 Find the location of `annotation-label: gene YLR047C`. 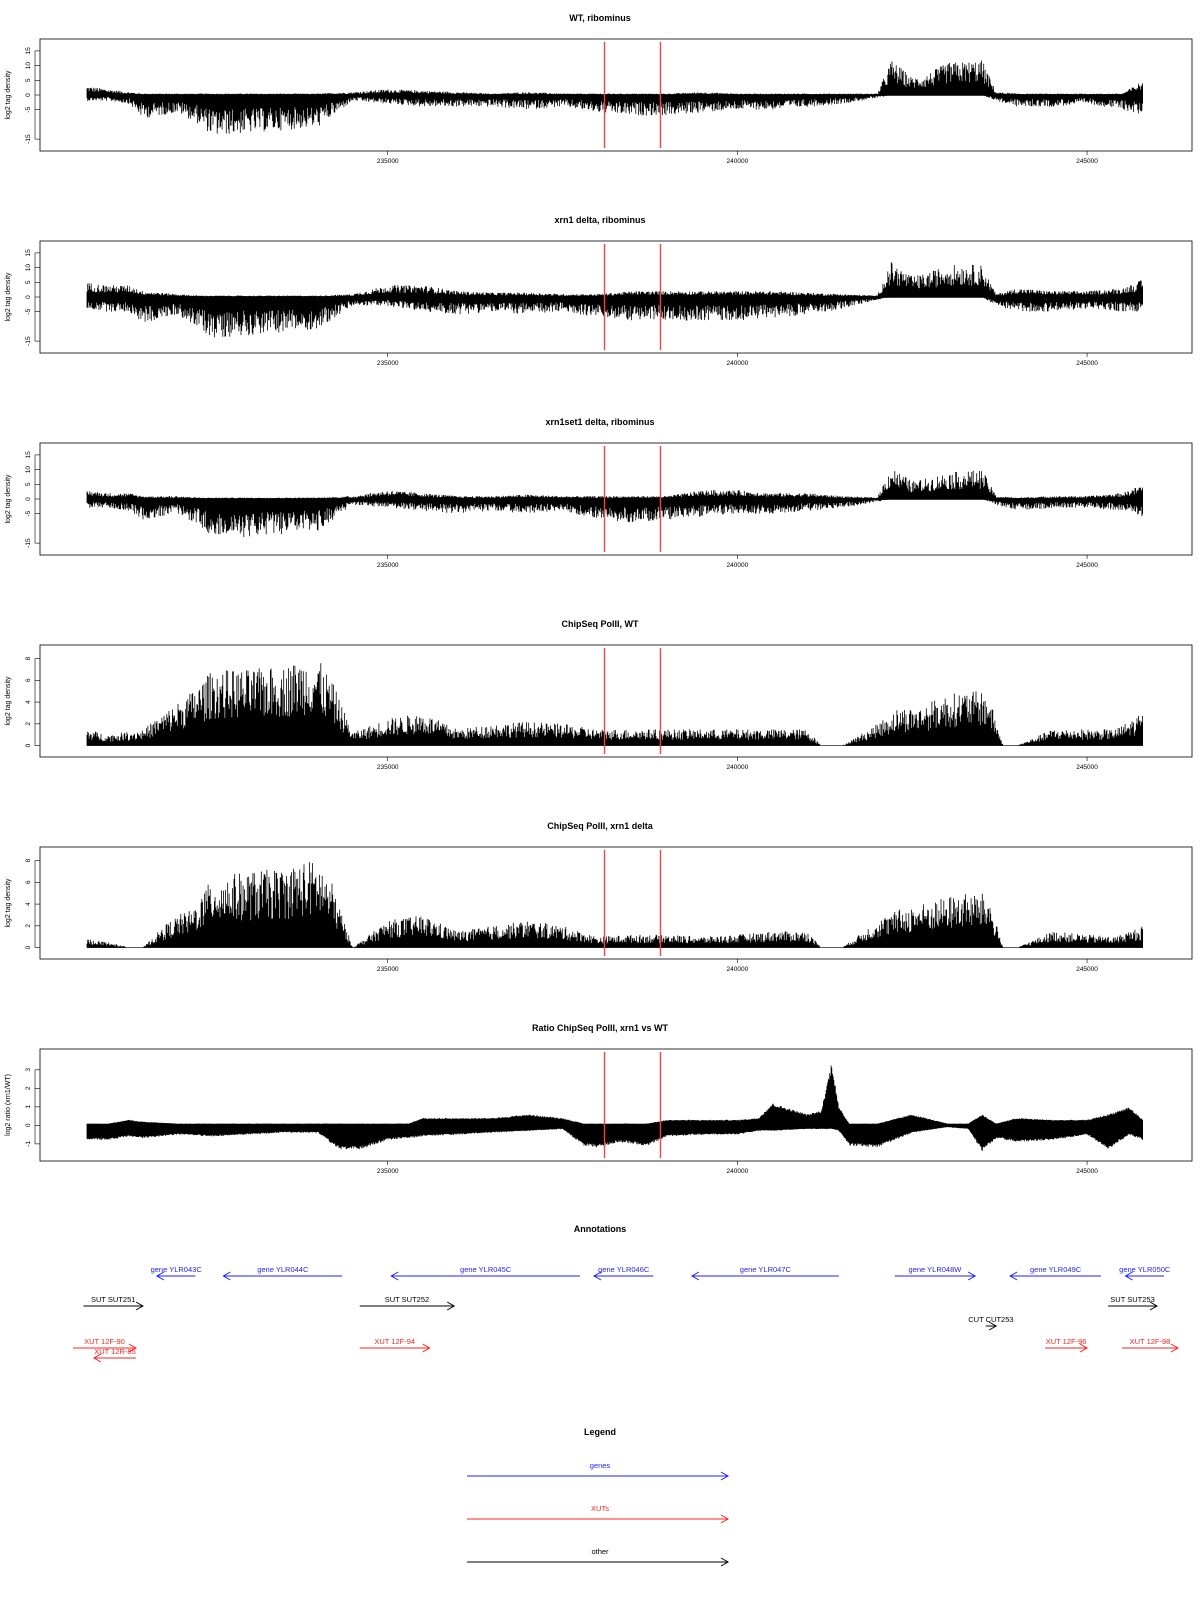

annotation-label: gene YLR047C is located at coordinates (766, 1269).